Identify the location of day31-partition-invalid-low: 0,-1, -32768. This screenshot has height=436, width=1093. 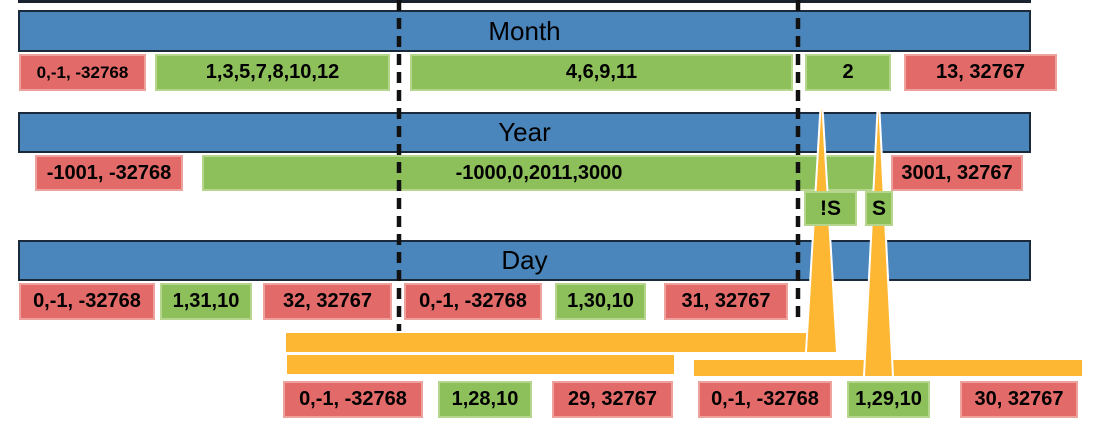
(87, 301).